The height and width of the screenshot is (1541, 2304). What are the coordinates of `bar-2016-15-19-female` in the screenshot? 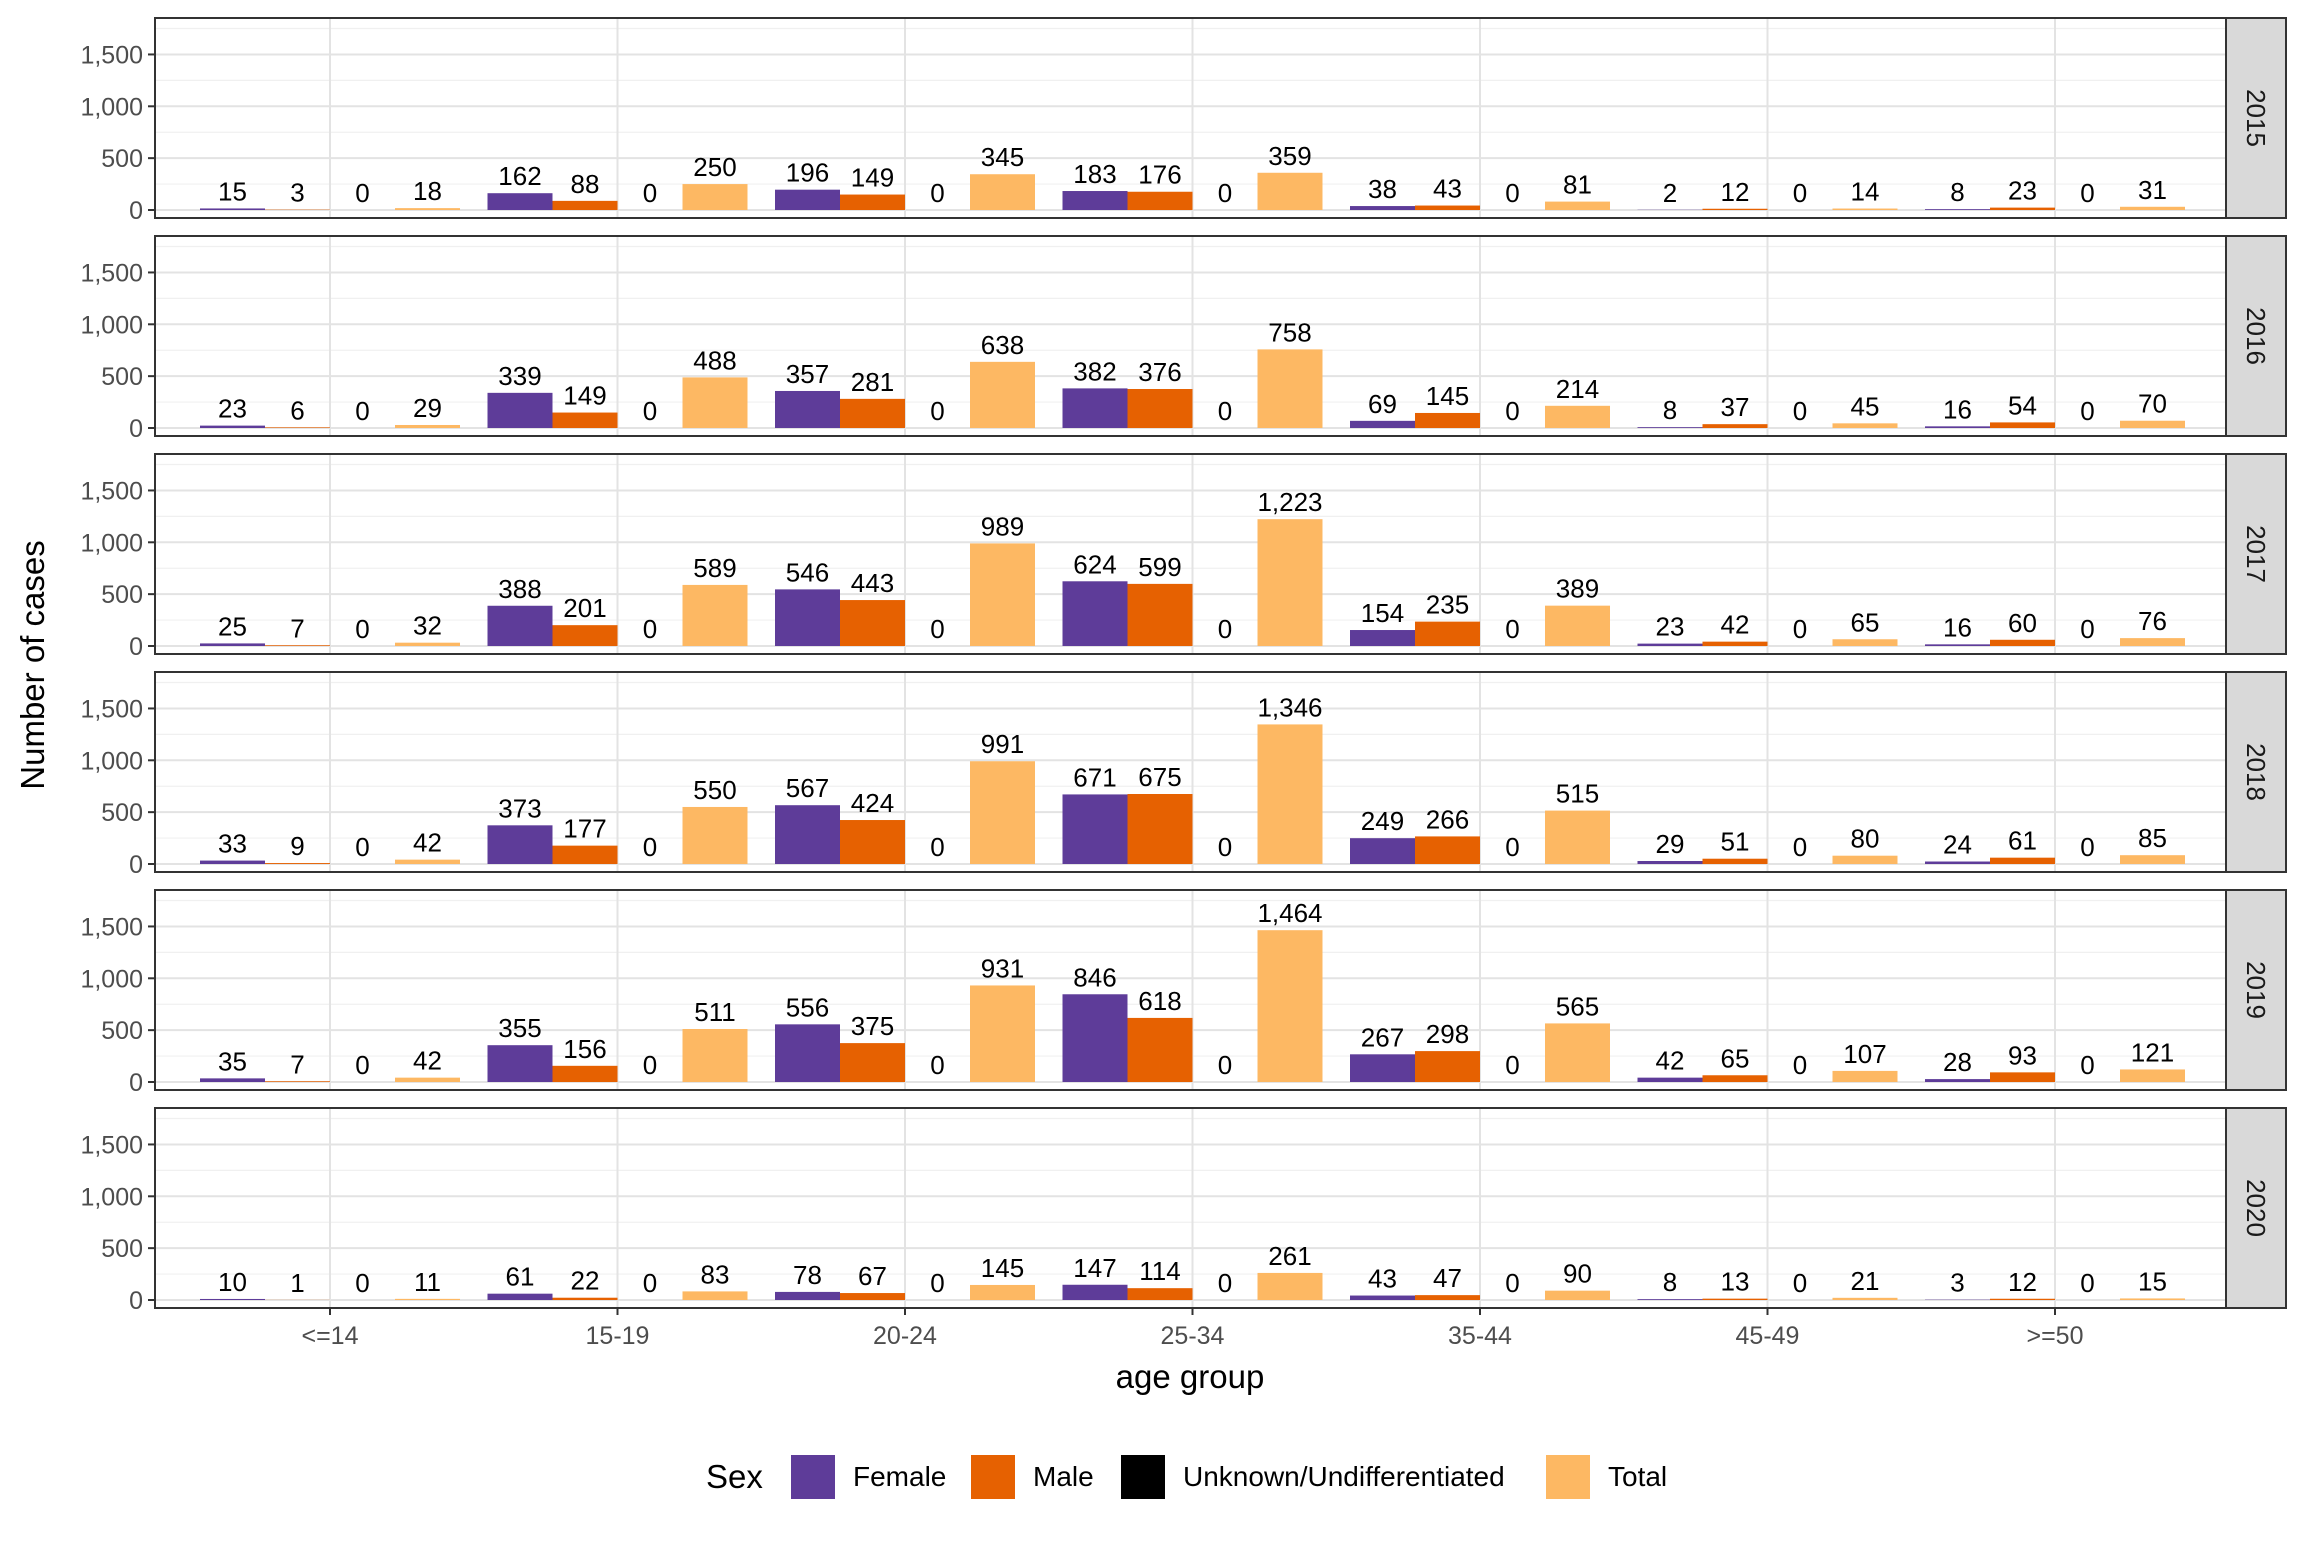 It's located at (520, 410).